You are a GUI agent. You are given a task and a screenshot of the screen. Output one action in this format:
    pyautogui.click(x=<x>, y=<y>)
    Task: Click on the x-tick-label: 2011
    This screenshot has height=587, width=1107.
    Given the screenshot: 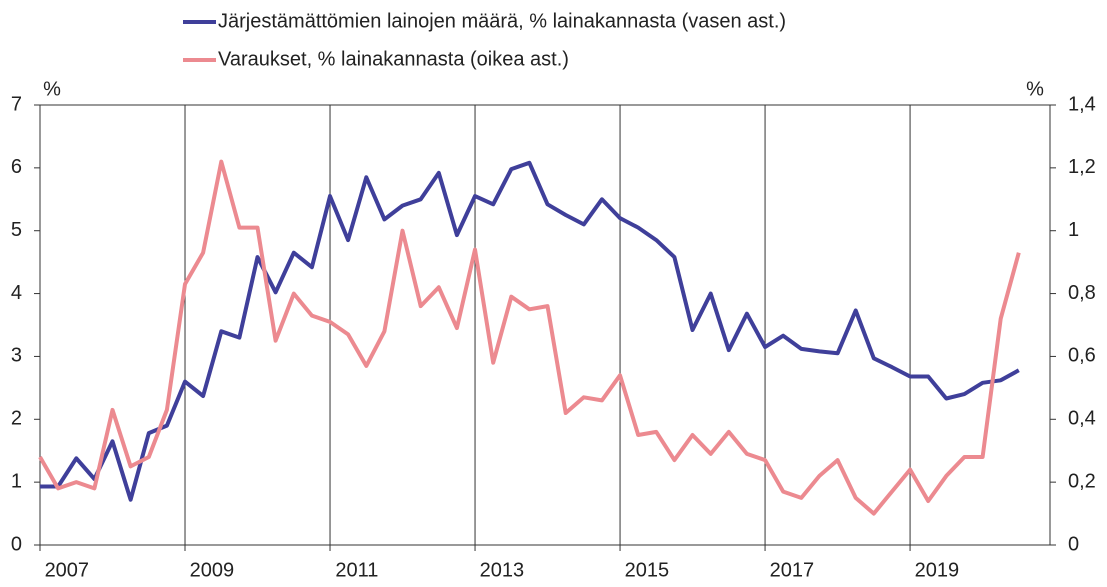 What is the action you would take?
    pyautogui.click(x=356, y=570)
    